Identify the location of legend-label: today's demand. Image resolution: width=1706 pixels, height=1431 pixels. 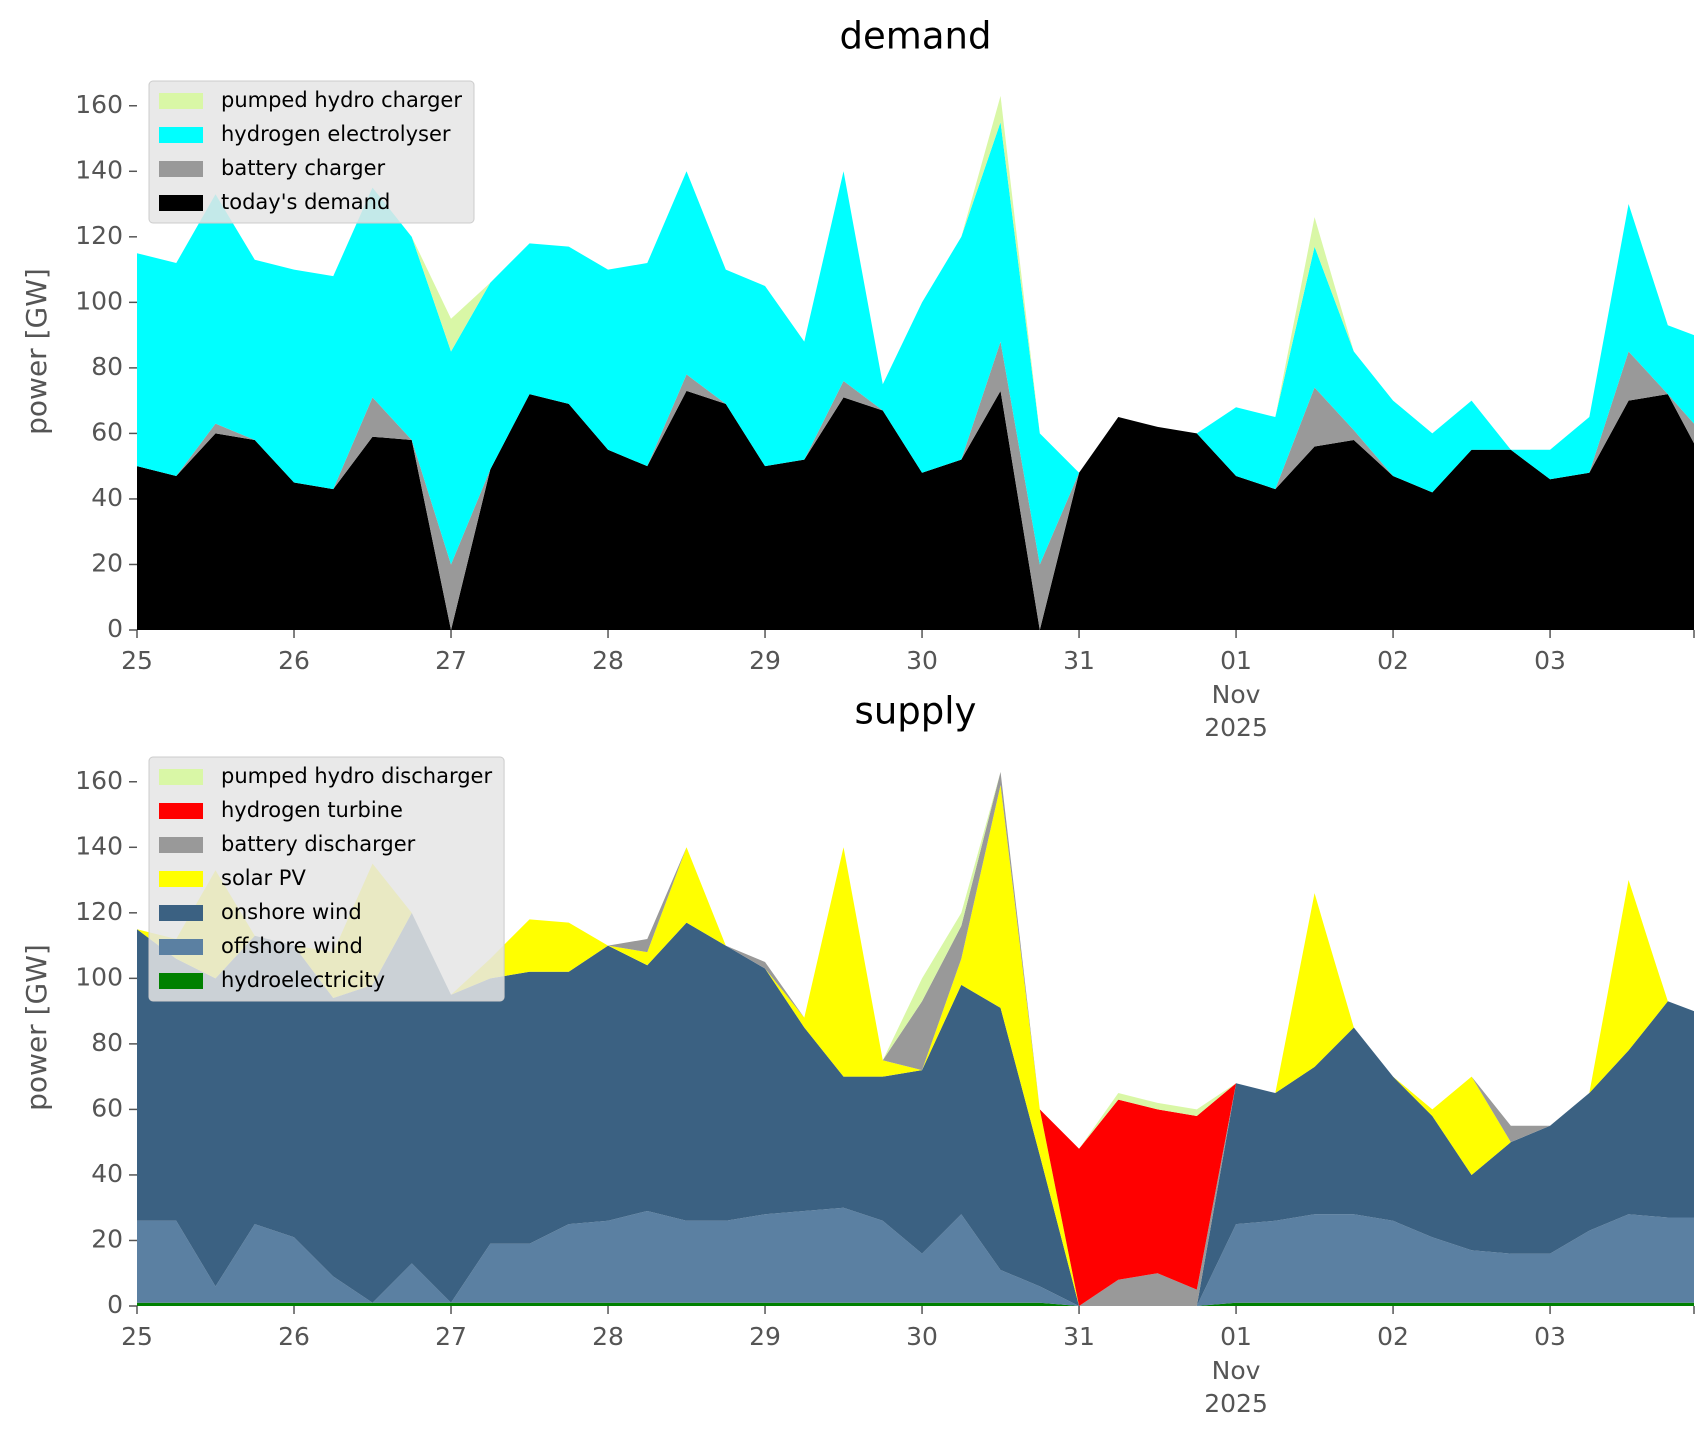
(305, 202).